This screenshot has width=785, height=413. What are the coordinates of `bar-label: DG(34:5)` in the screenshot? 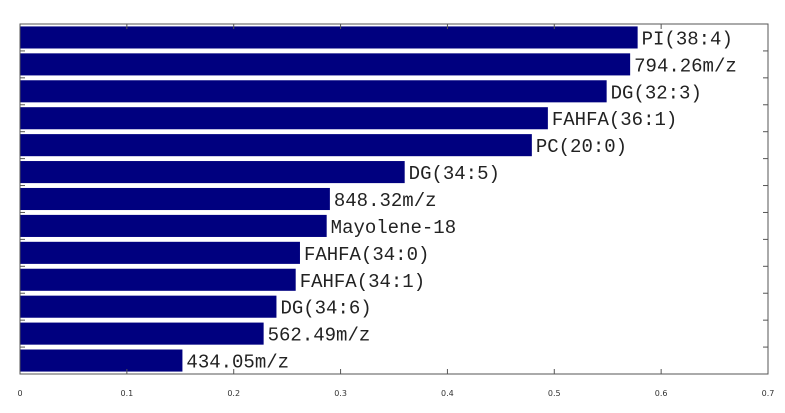 It's located at (454, 174).